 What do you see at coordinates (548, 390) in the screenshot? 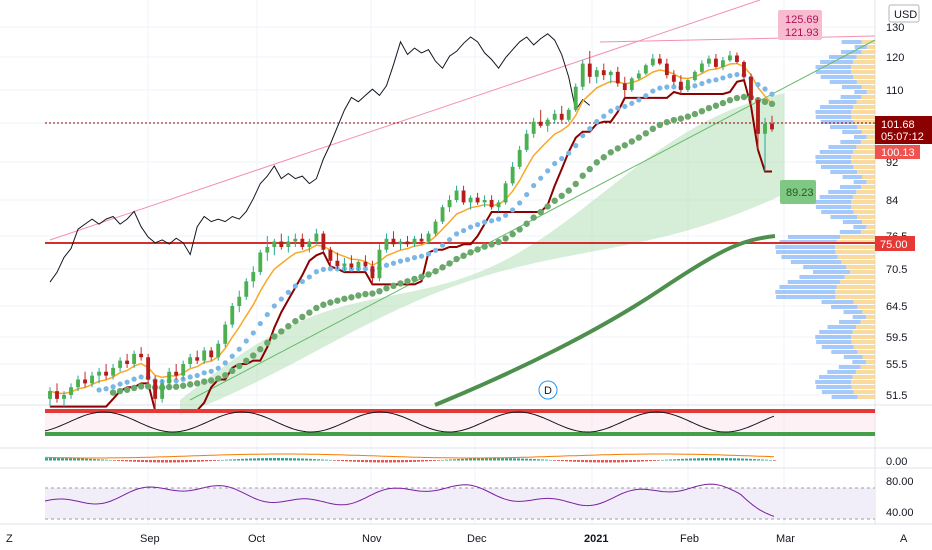
I see `dividend-marker: D` at bounding box center [548, 390].